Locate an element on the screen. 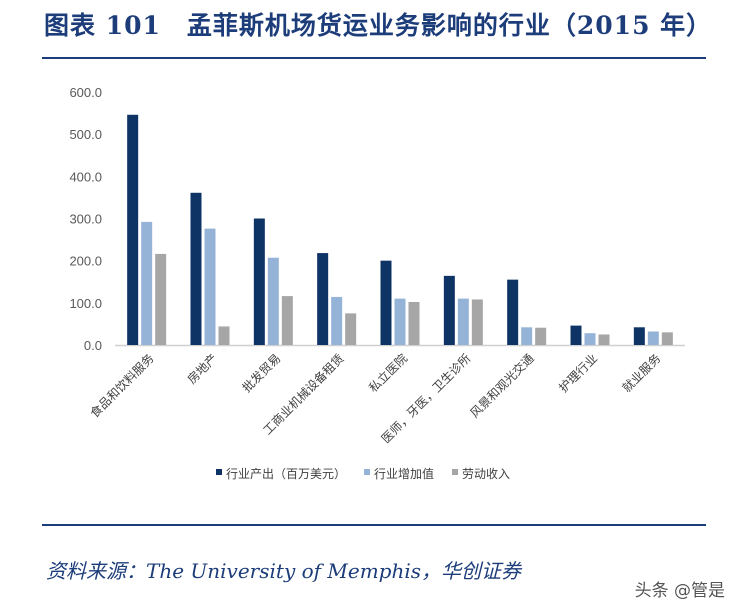  y-tick-label: 200.0 is located at coordinates (85, 261).